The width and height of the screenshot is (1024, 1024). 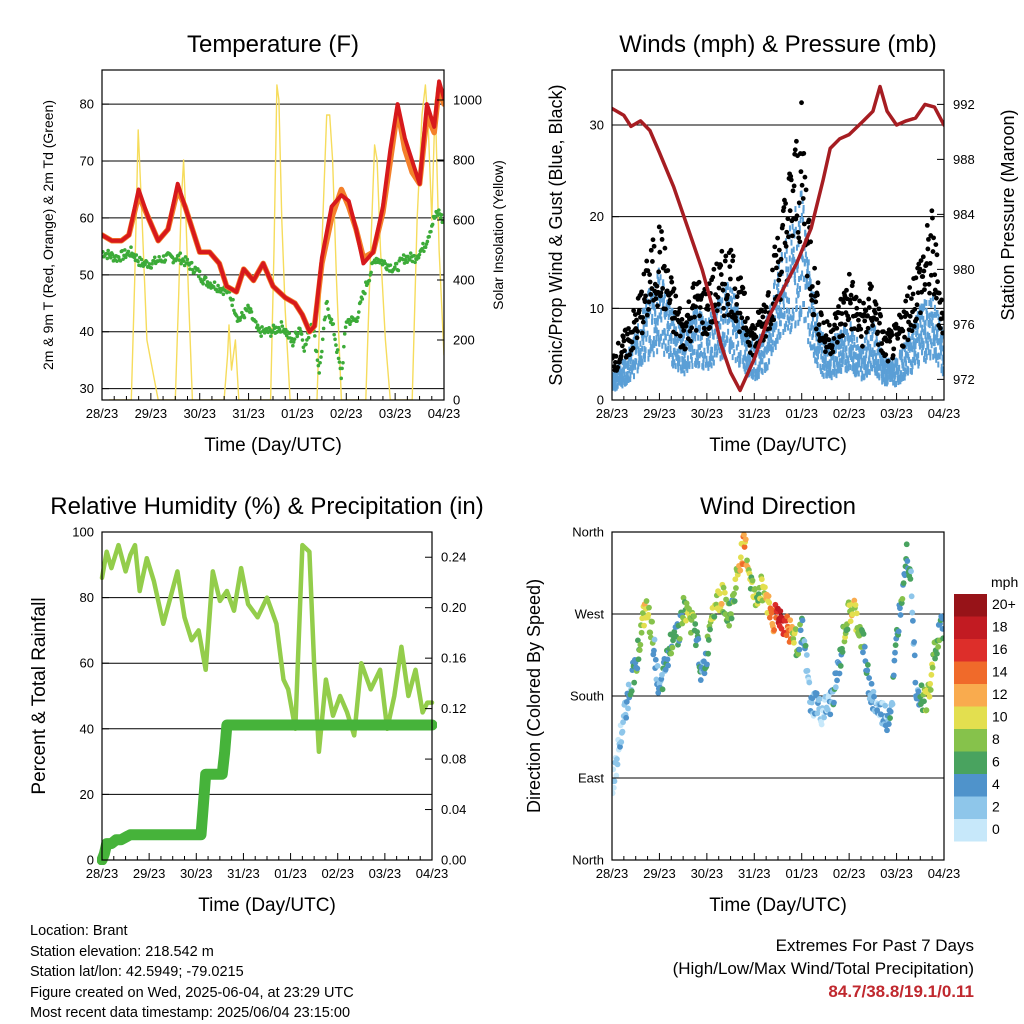 What do you see at coordinates (87, 161) in the screenshot?
I see `y-tick-label: 70` at bounding box center [87, 161].